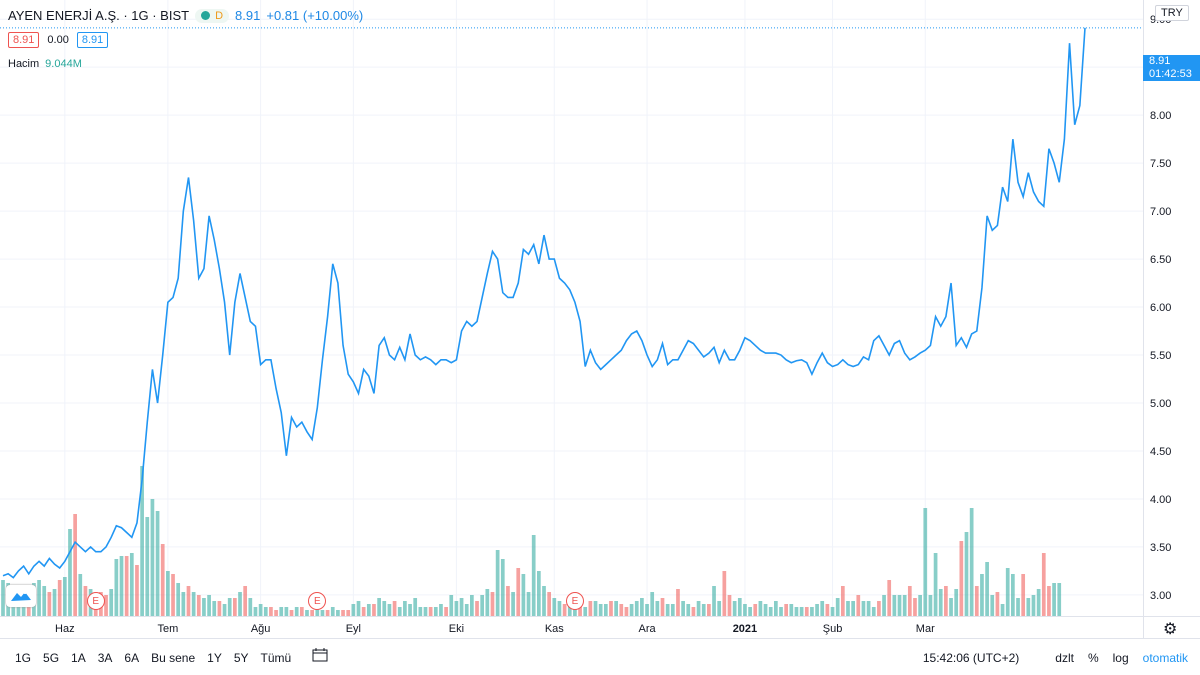  Describe the element at coordinates (132, 658) in the screenshot. I see `timeframe-6a: 6A` at that location.